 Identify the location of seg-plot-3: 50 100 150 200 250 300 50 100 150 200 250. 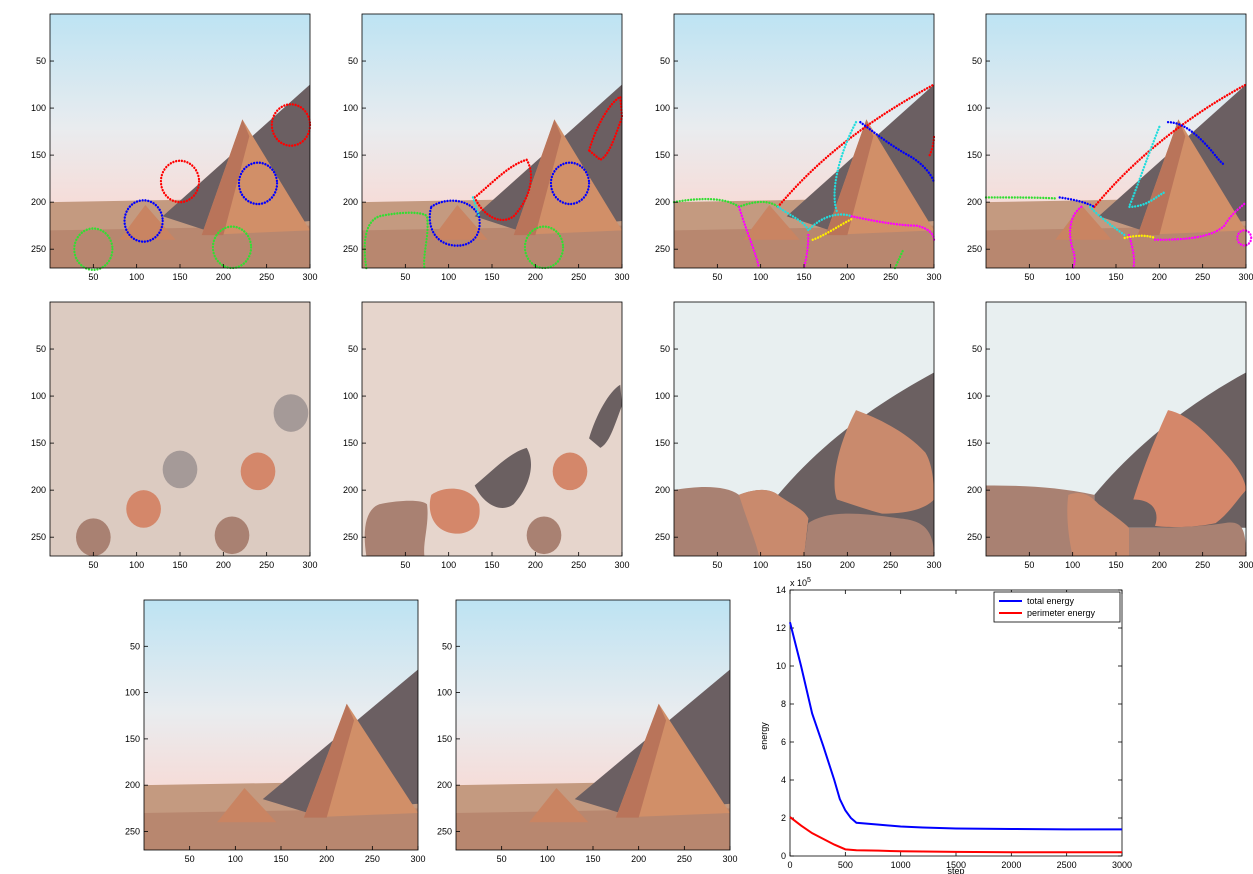
(798, 435).